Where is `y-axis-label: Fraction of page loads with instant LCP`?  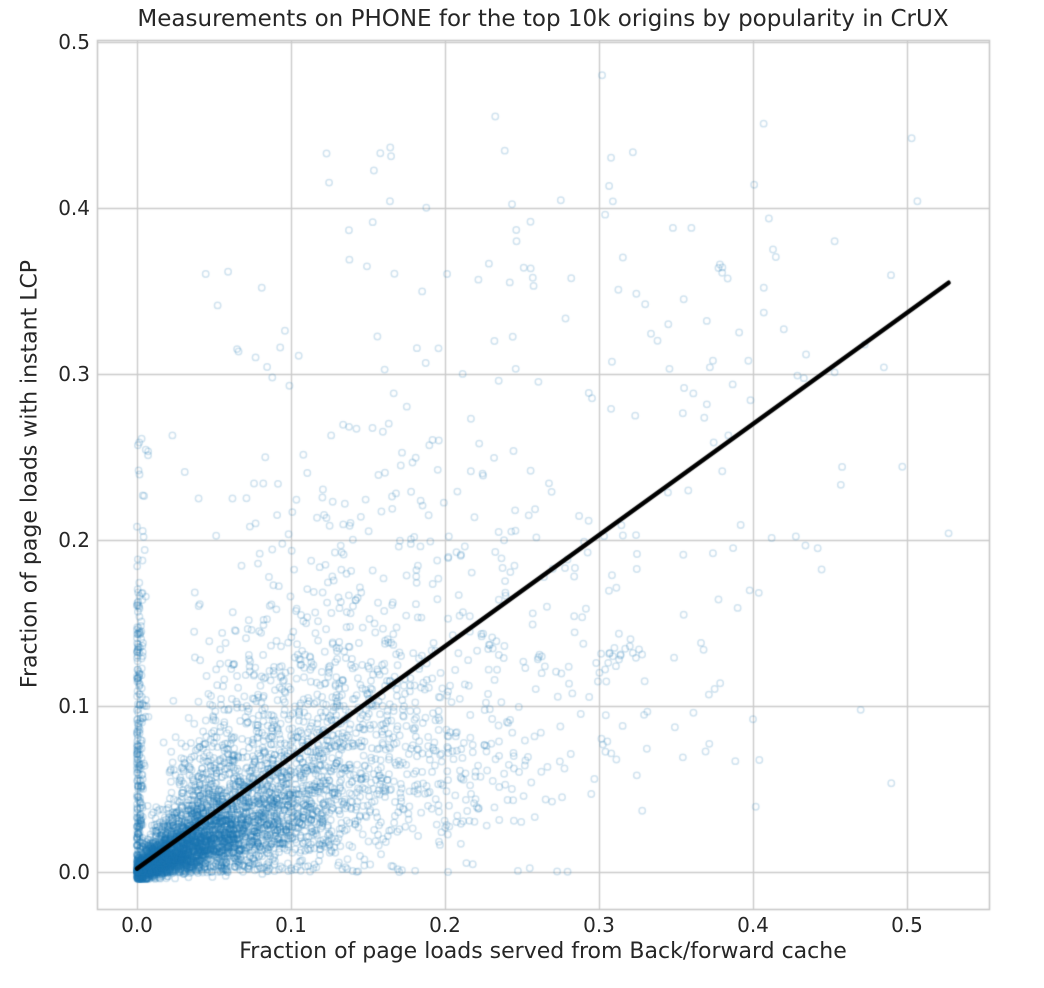
y-axis-label: Fraction of page loads with instant LCP is located at coordinates (30, 474).